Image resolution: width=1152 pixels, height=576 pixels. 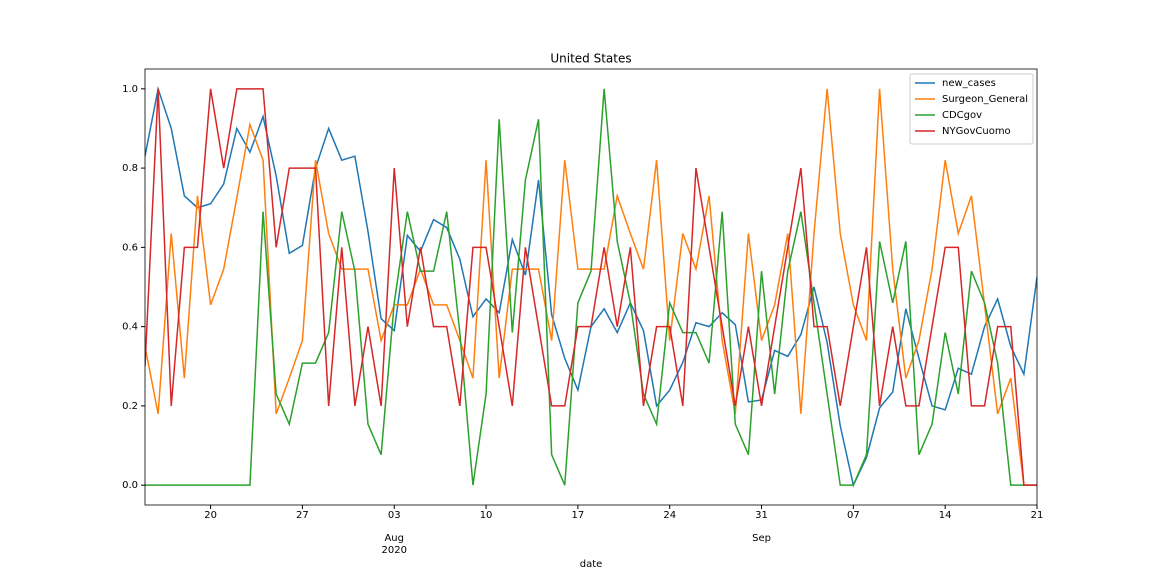 I want to click on legend-label: NYGovCuomo, so click(x=976, y=131).